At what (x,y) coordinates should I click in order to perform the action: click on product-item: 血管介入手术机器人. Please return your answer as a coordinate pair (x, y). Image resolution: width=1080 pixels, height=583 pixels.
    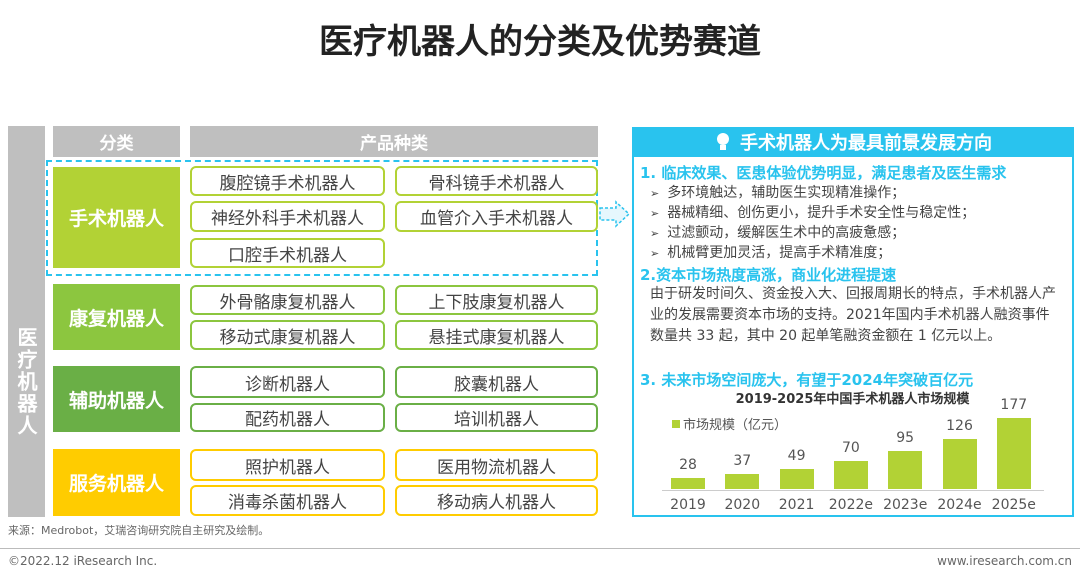
    Looking at the image, I should click on (496, 216).